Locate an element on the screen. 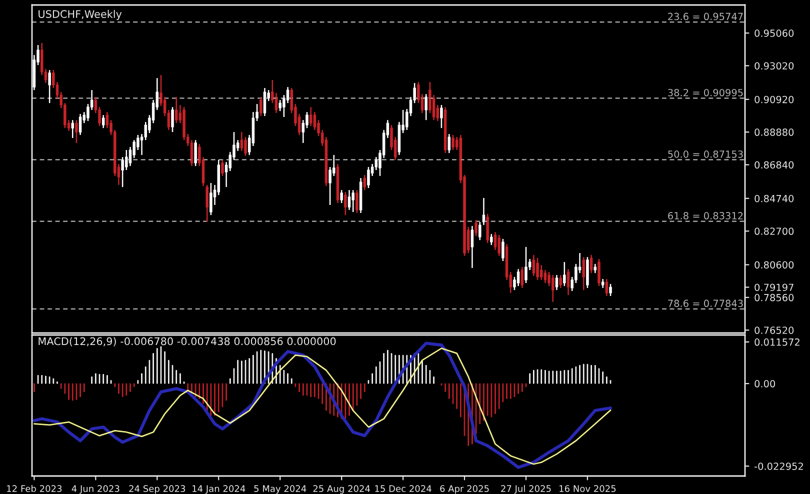  y-tick-label: 0.88880 is located at coordinates (774, 132).